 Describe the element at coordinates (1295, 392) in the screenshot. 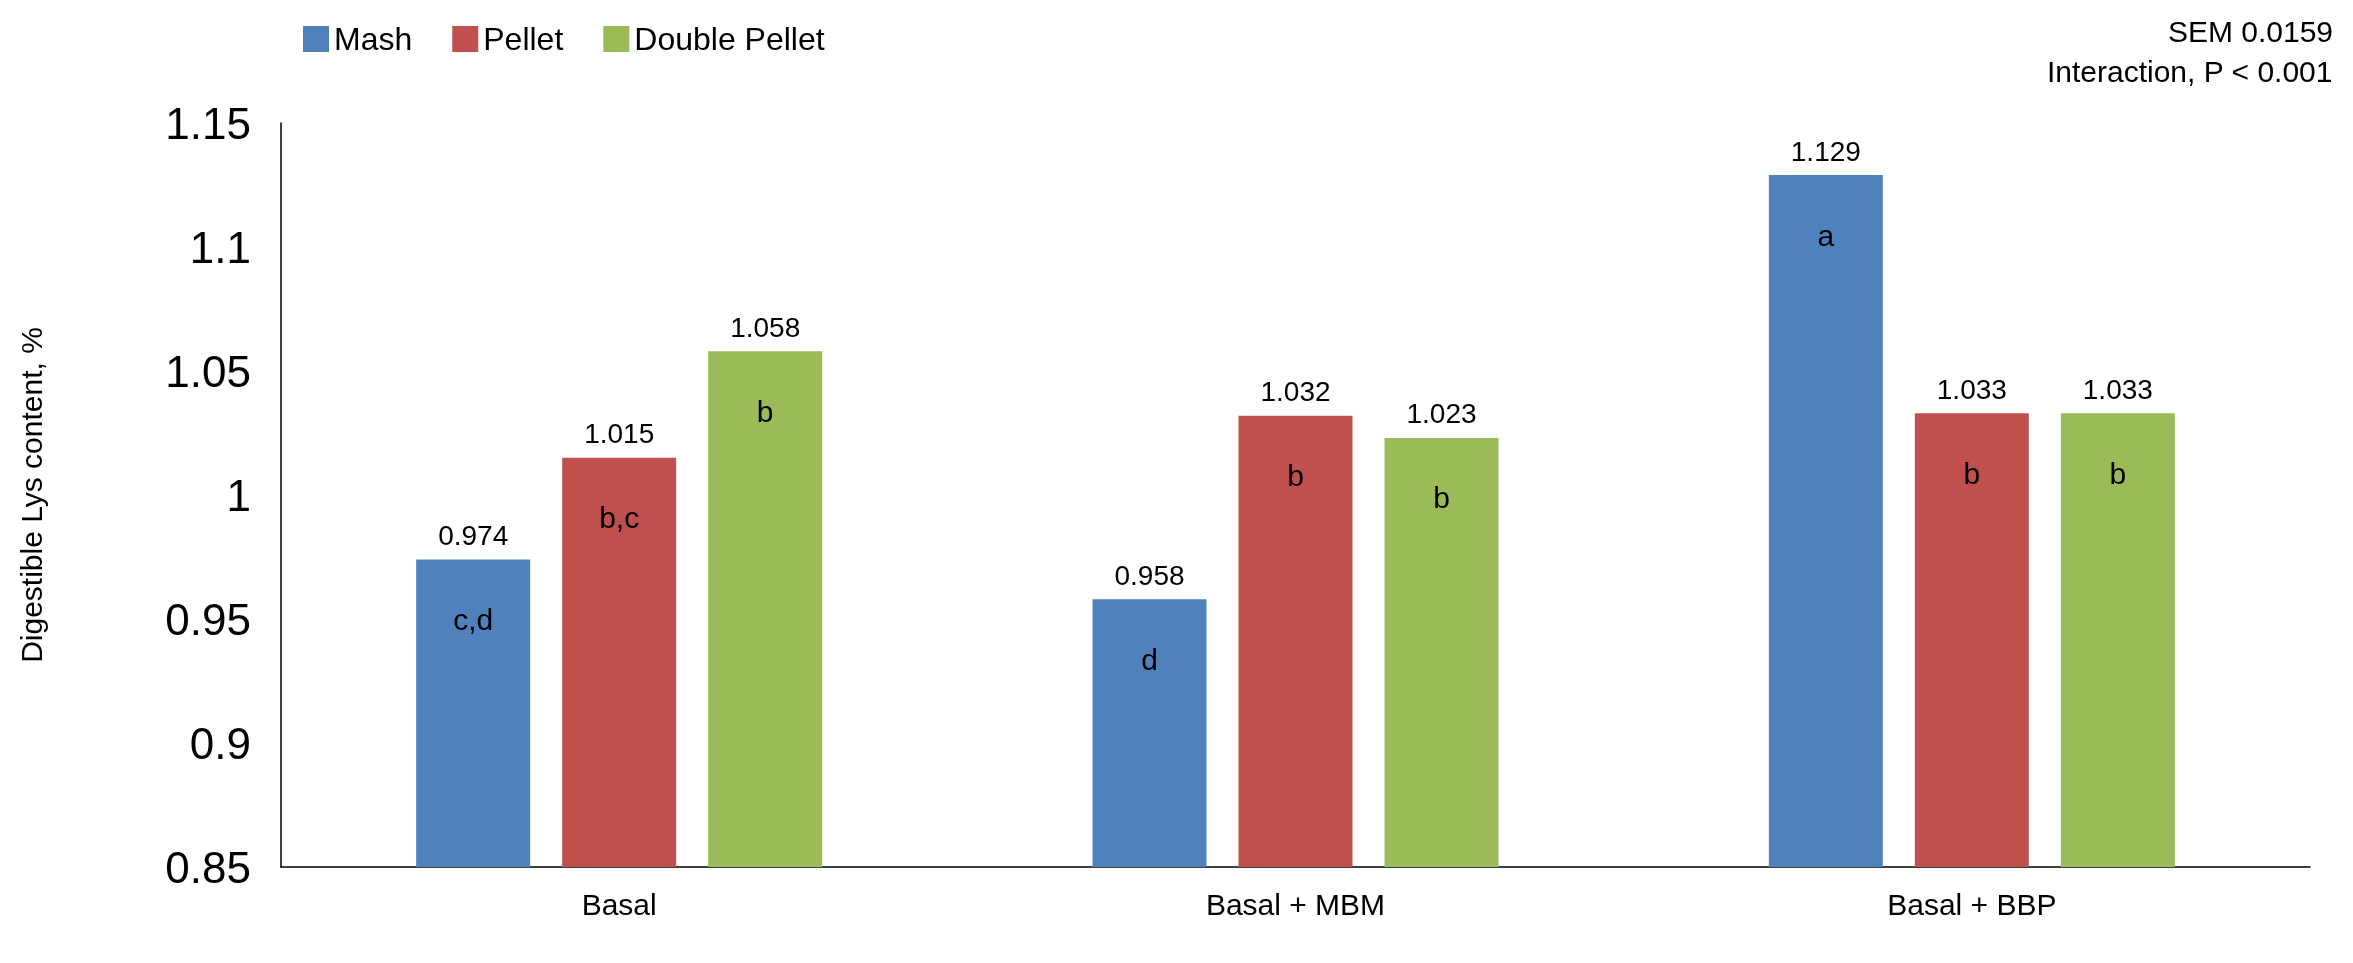

I see `data-label: 1.032` at that location.